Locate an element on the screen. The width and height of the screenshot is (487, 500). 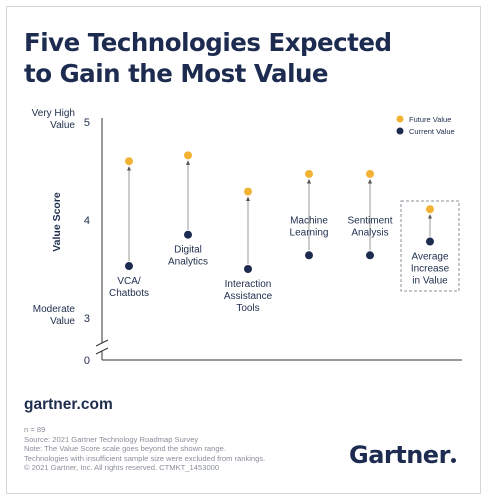
site-url: gartner.com is located at coordinates (68, 404).